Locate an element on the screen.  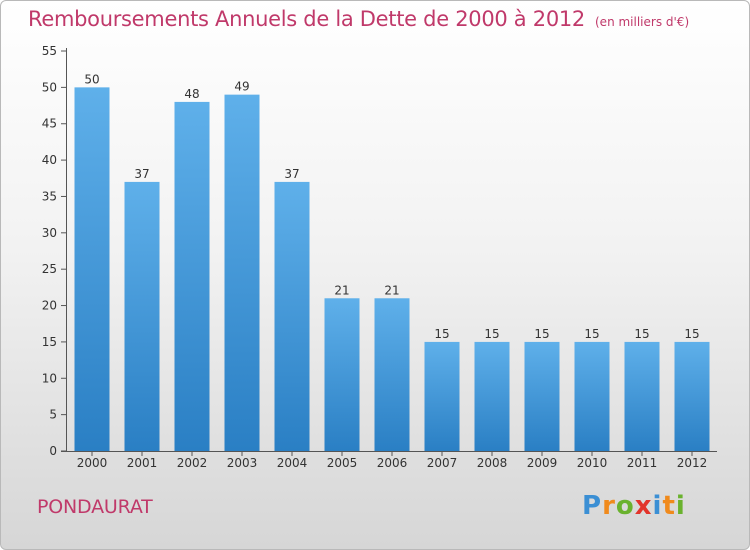
y-tick-label: 30 is located at coordinates (49, 233).